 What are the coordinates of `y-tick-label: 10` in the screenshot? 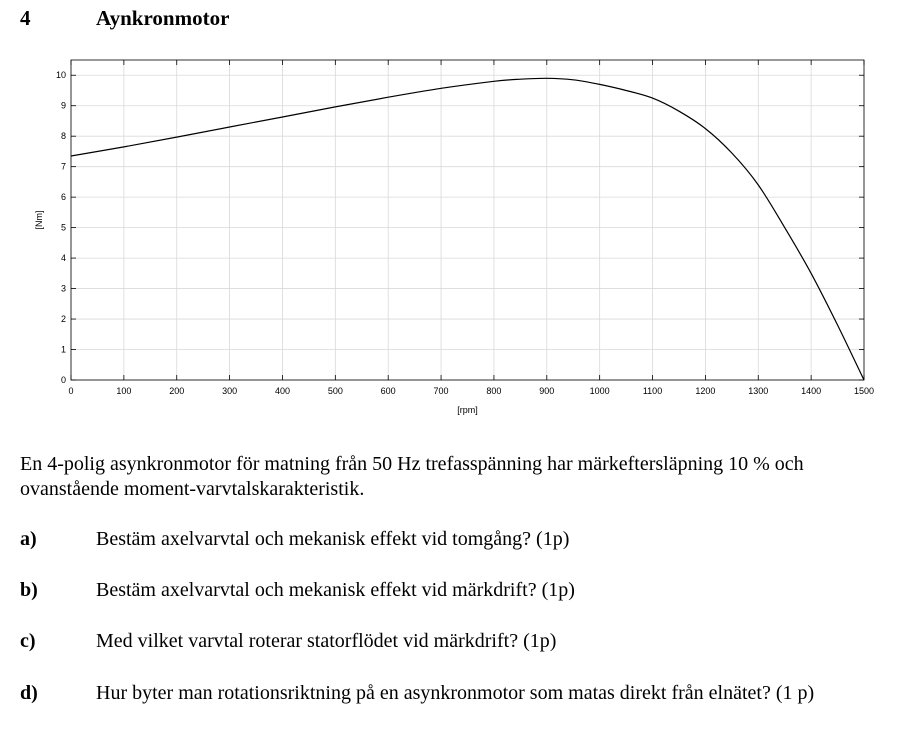 It's located at (61, 75).